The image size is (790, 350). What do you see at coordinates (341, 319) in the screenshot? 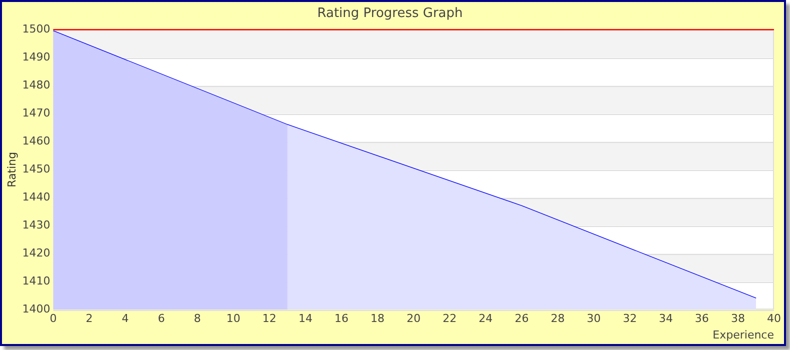
I see `x-tick-label: 16` at bounding box center [341, 319].